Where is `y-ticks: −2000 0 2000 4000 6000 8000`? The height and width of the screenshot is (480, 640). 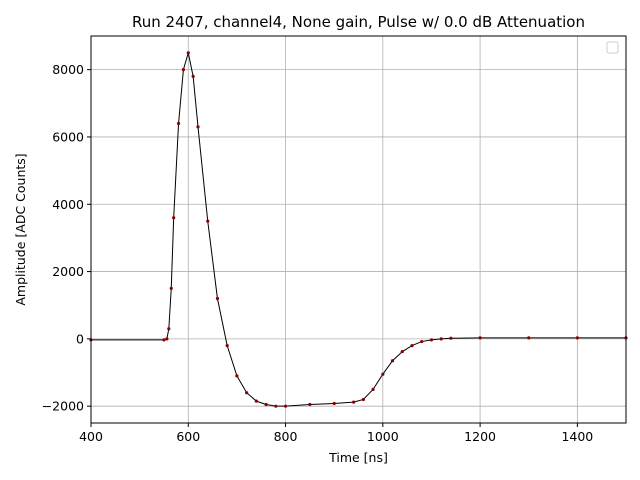
y-ticks: −2000 0 2000 4000 6000 8000 is located at coordinates (66, 238).